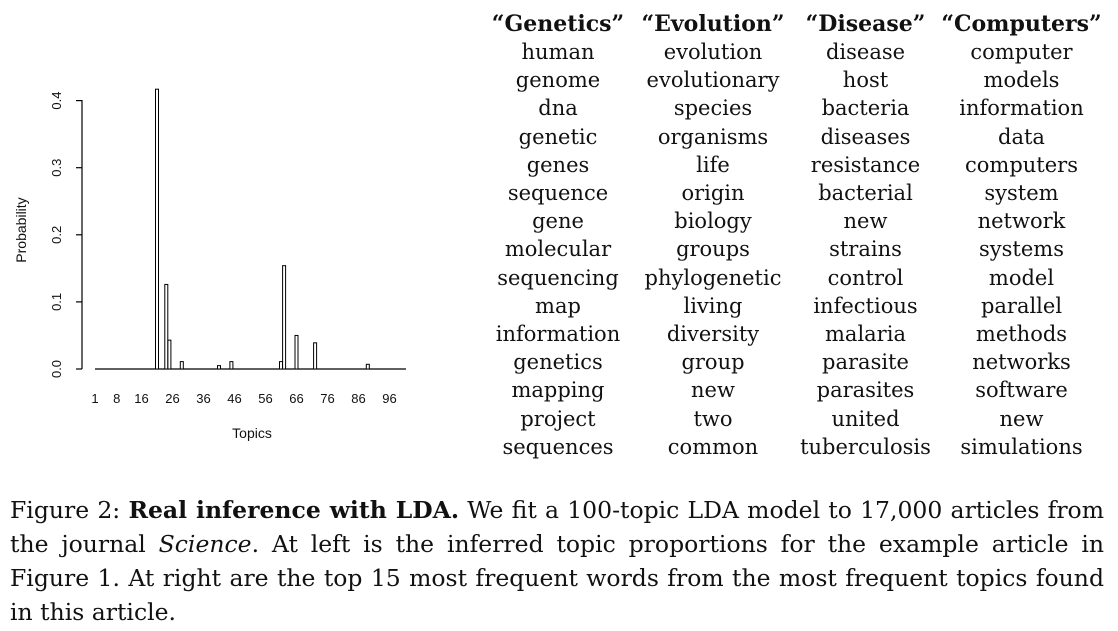 This screenshot has height=631, width=1118. I want to click on topic-word: map, so click(558, 305).